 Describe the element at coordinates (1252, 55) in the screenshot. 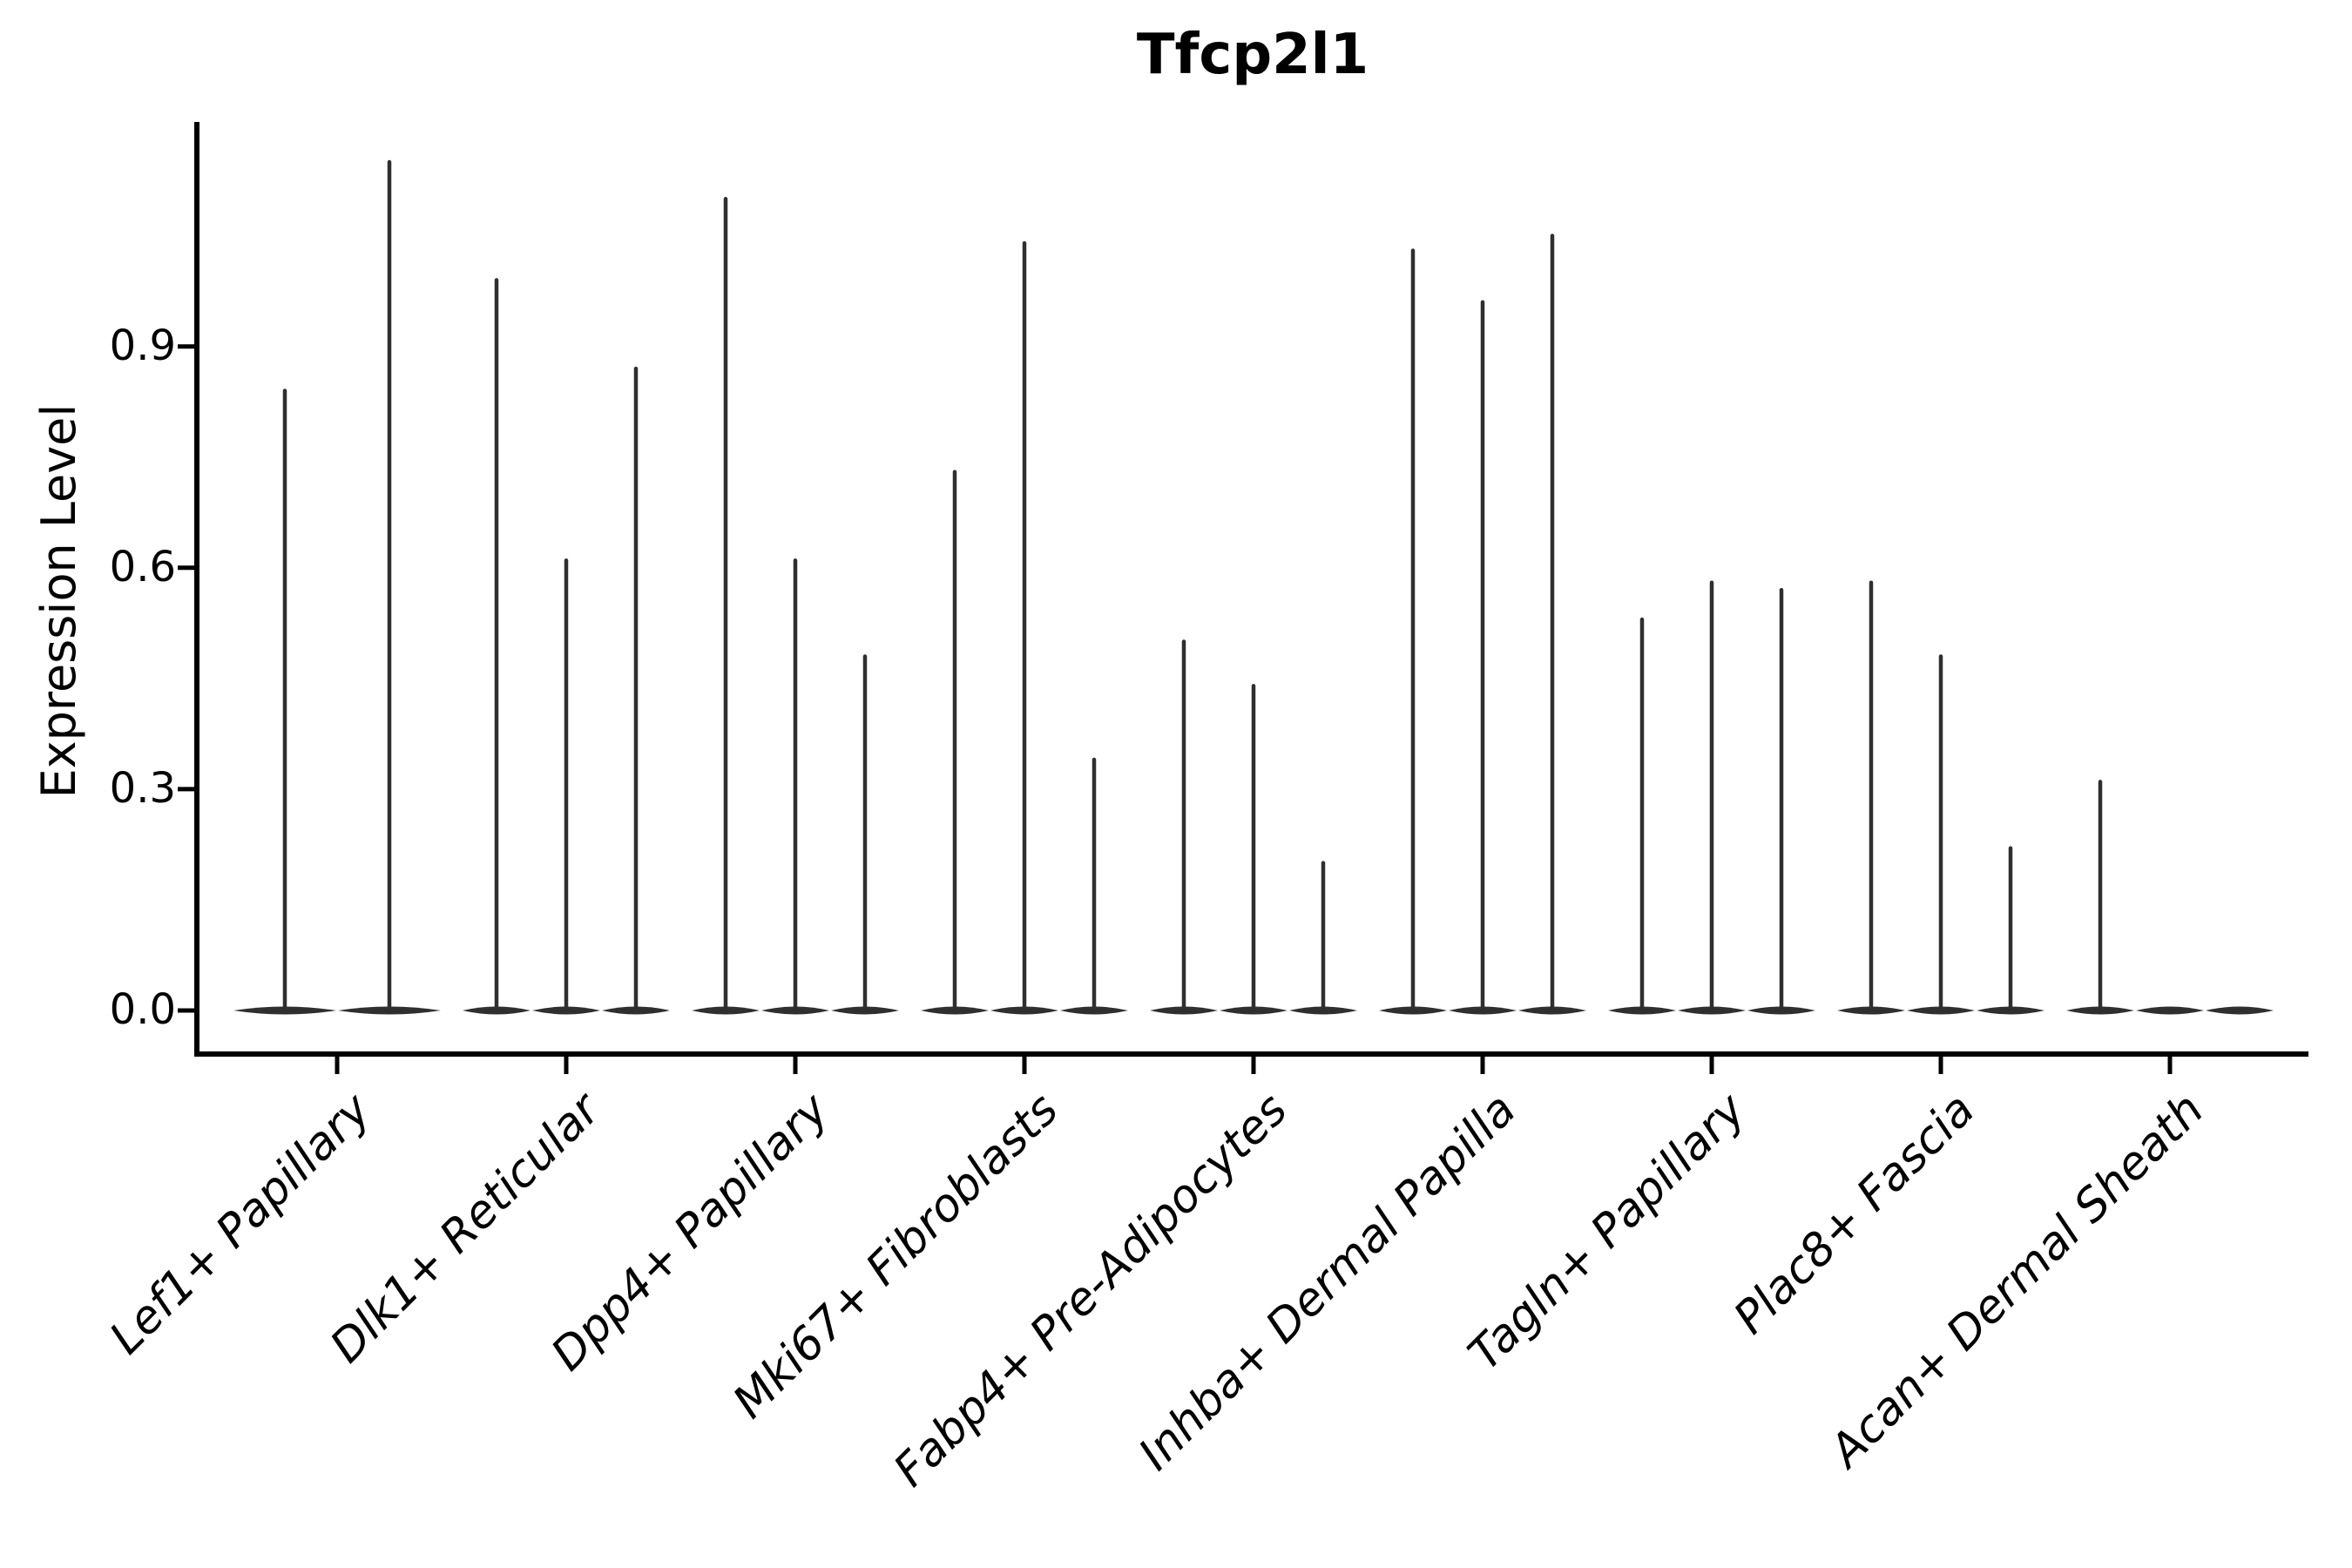

I see `chart-title: Tfcp2l1` at that location.